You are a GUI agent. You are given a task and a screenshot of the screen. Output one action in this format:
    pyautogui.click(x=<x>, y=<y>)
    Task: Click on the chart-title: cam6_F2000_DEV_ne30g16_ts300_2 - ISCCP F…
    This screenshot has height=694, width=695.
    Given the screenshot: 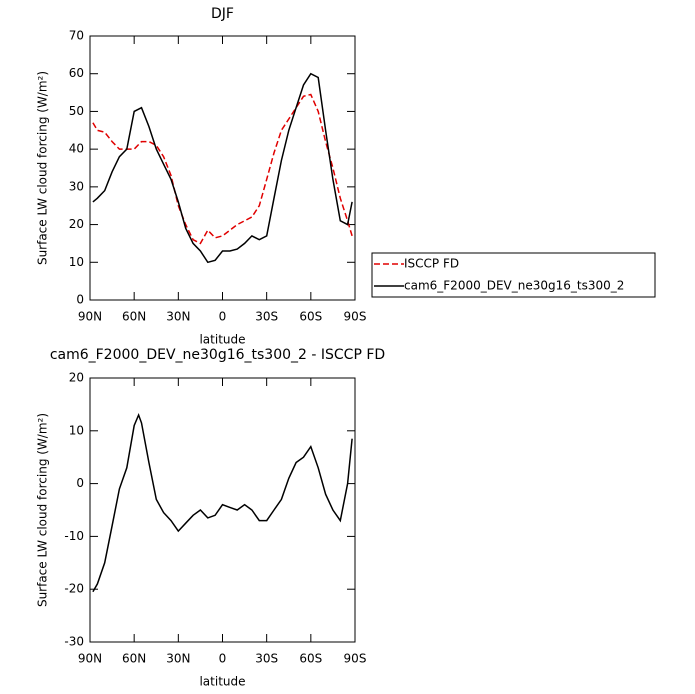 What is the action you would take?
    pyautogui.click(x=217, y=355)
    